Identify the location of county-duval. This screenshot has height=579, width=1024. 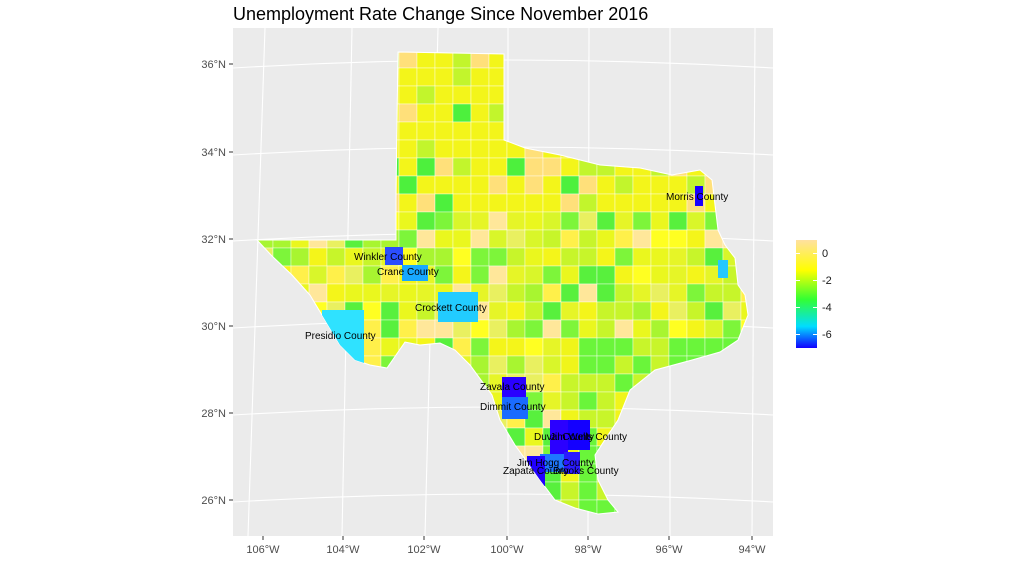
(559, 437).